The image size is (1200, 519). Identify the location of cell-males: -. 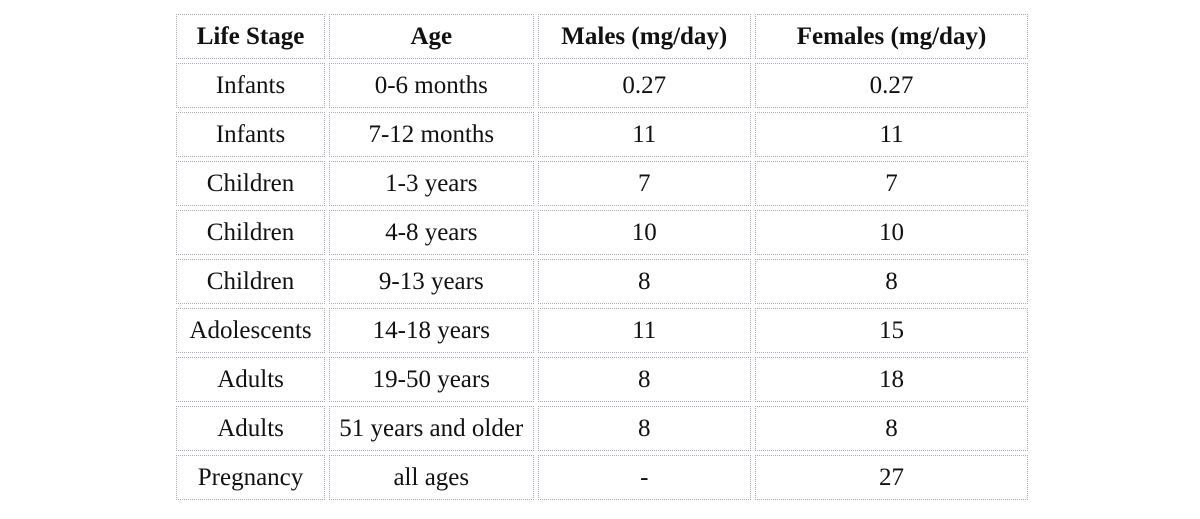
(644, 477).